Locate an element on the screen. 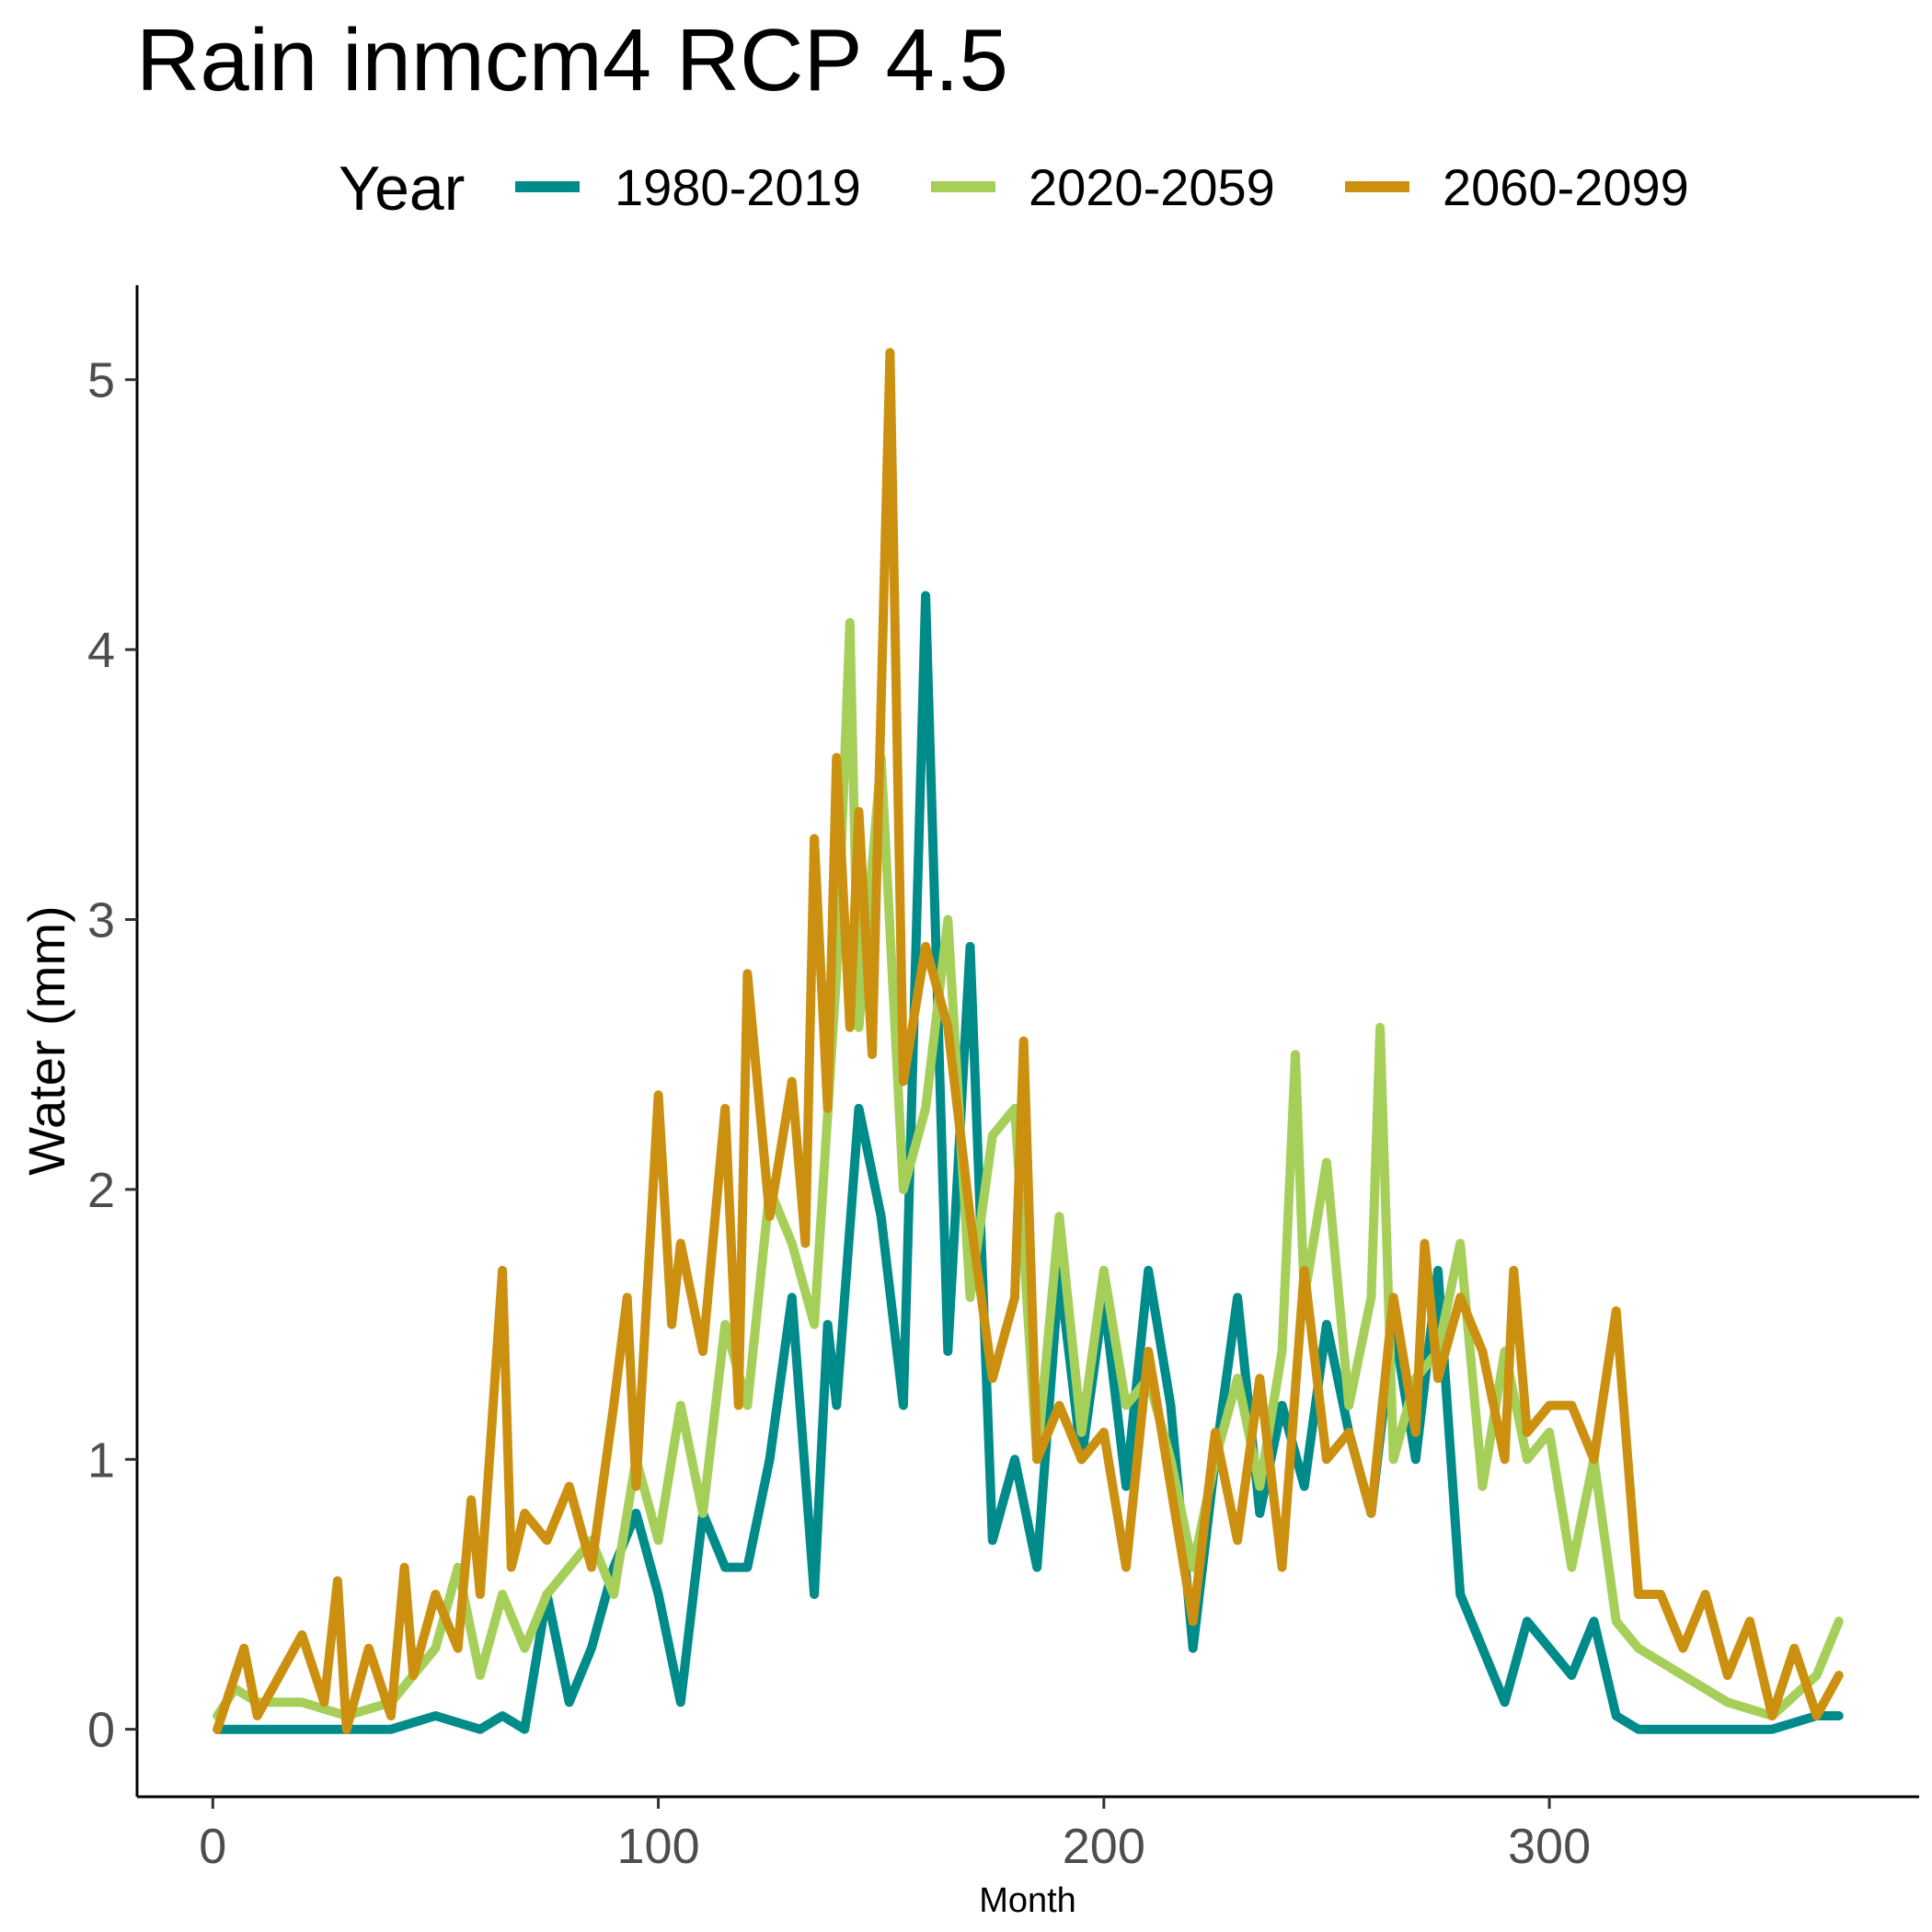  legend-title: Year is located at coordinates (402, 189).